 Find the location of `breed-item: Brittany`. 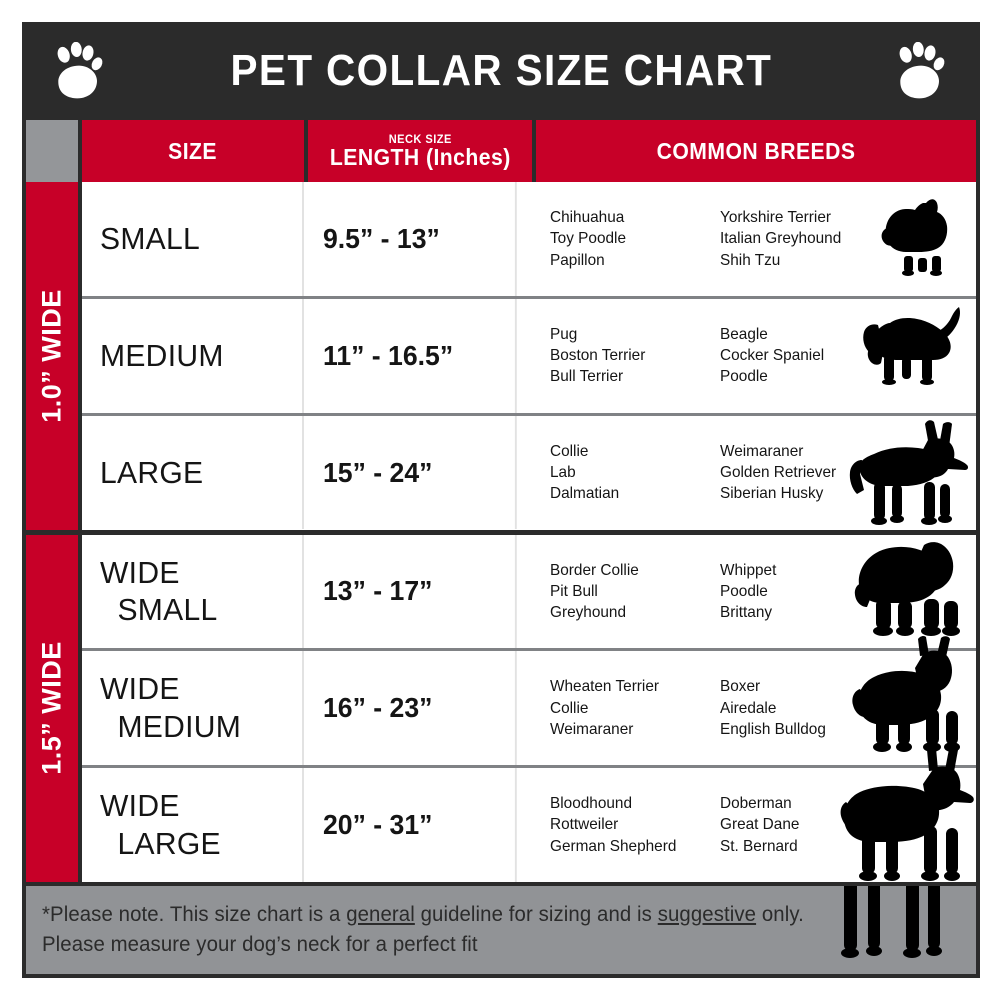

breed-item: Brittany is located at coordinates (746, 613).